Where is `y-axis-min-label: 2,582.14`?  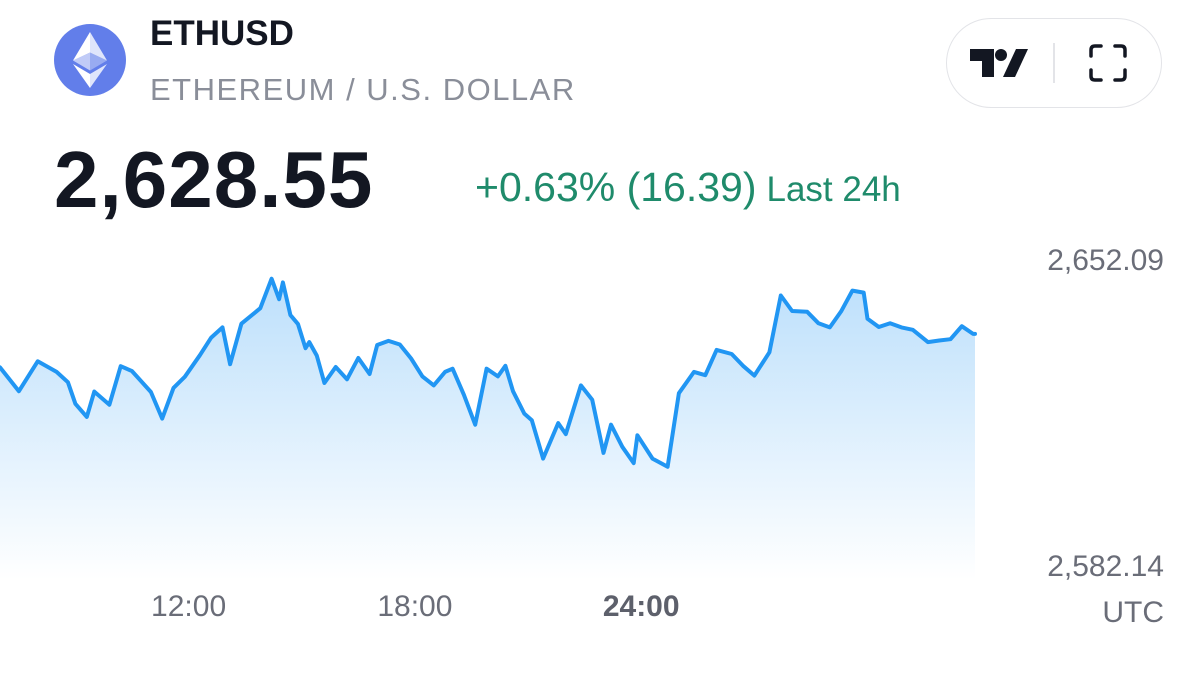
y-axis-min-label: 2,582.14 is located at coordinates (1105, 566).